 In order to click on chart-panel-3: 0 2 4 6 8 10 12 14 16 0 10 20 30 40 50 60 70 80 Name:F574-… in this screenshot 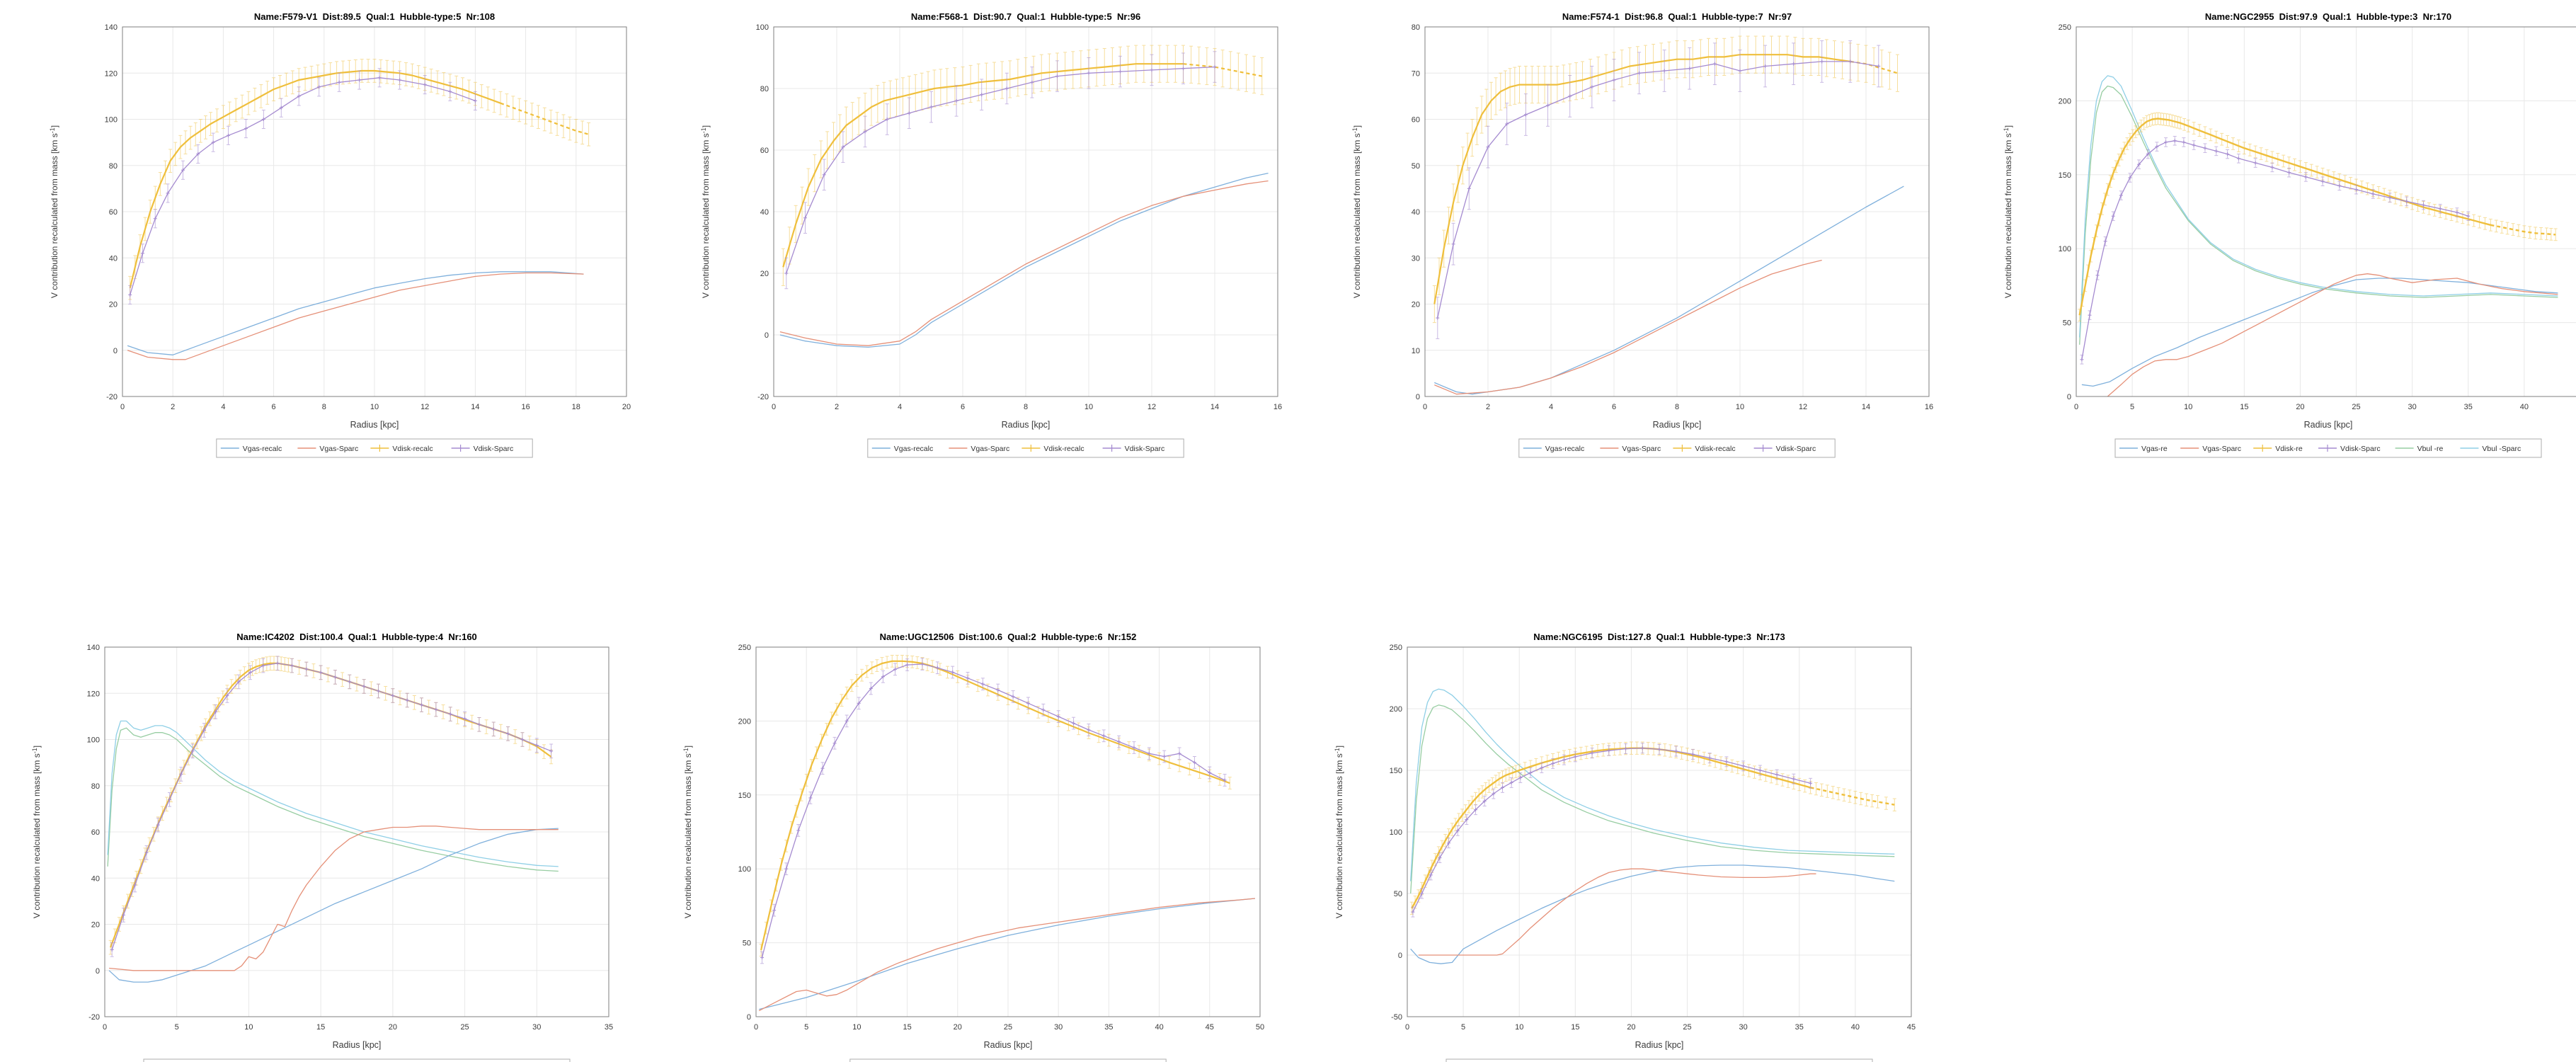, I will do `click(1642, 242)`.